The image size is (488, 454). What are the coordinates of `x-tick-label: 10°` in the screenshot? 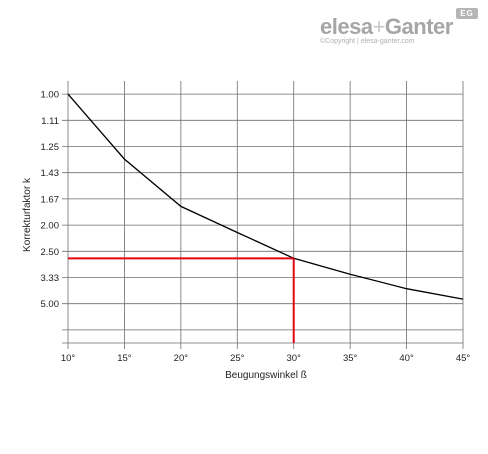 It's located at (68, 358).